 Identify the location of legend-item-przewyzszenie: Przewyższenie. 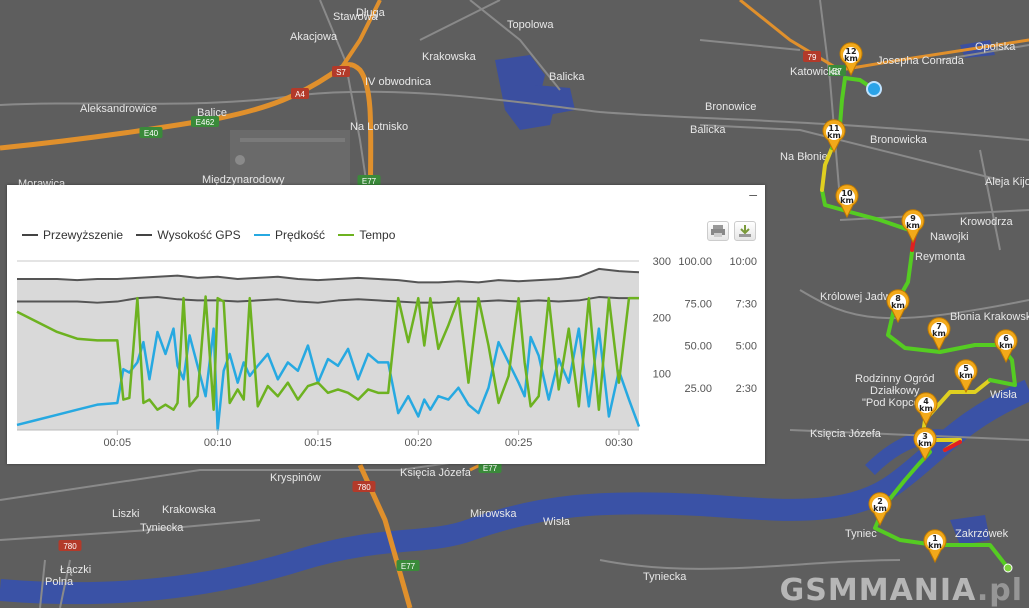
(72, 235).